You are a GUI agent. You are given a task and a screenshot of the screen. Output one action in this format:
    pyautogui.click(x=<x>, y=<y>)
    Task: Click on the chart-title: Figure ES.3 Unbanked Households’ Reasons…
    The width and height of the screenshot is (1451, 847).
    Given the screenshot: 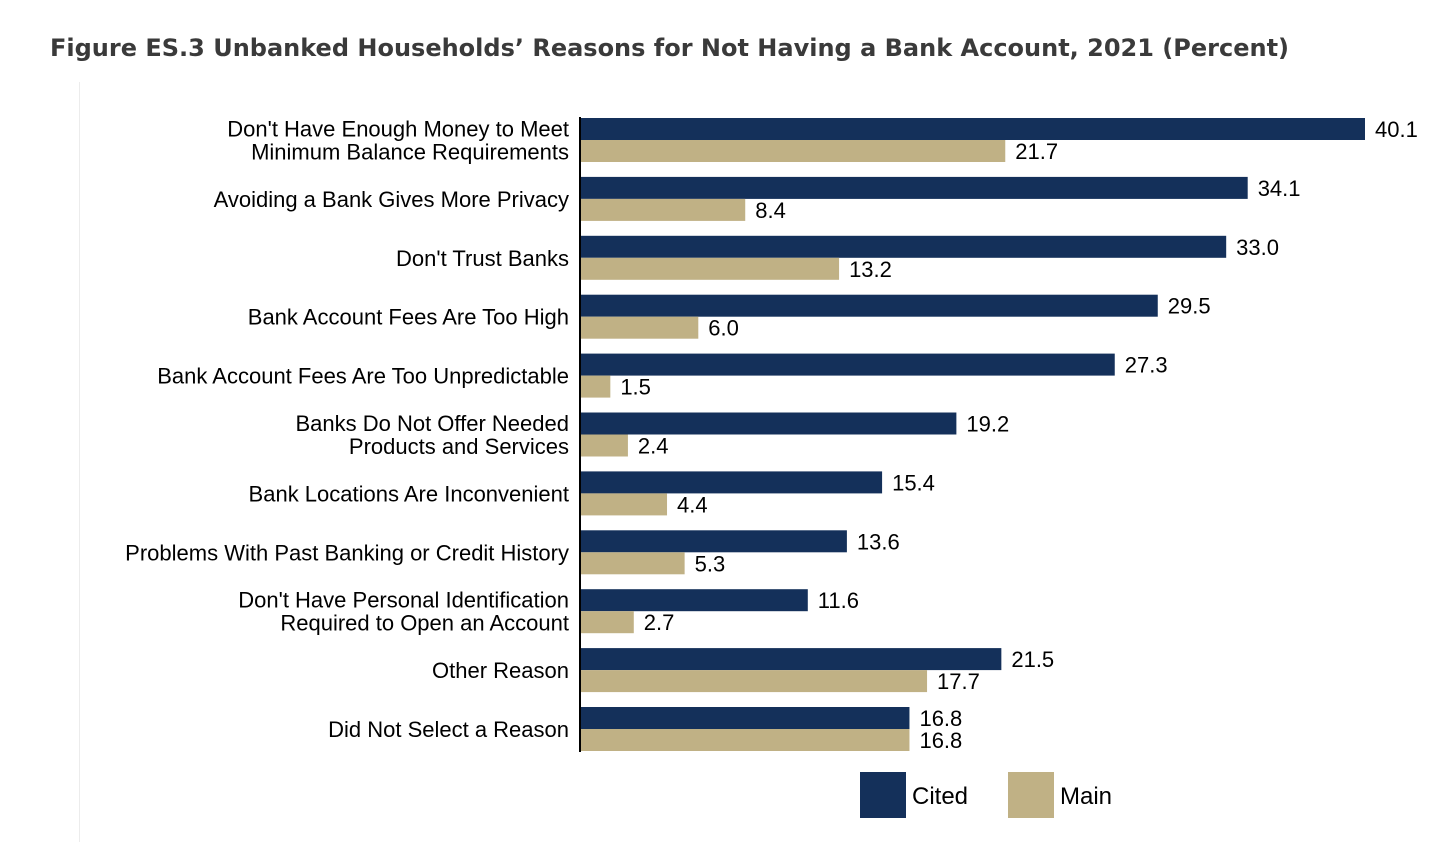 What is the action you would take?
    pyautogui.click(x=670, y=48)
    